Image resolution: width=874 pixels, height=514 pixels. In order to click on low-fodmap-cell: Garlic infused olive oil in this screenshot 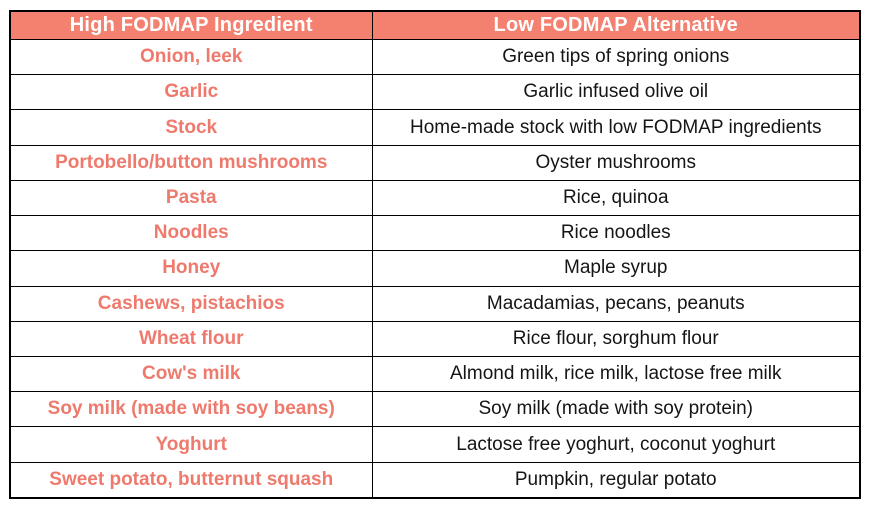, I will do `click(616, 92)`.